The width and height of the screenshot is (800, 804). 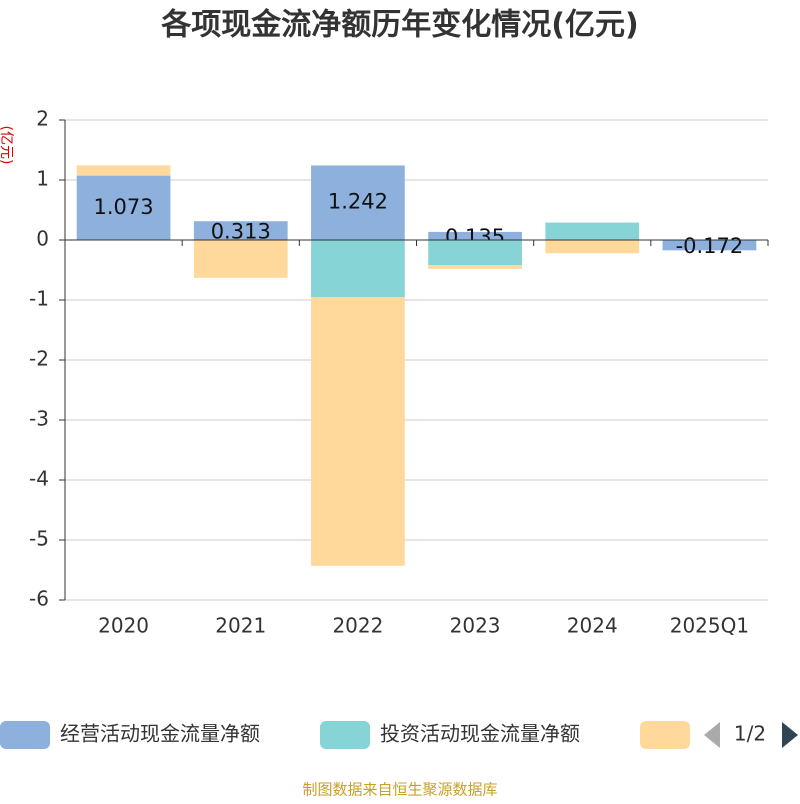 I want to click on x-tick-label: 2023, so click(x=475, y=626).